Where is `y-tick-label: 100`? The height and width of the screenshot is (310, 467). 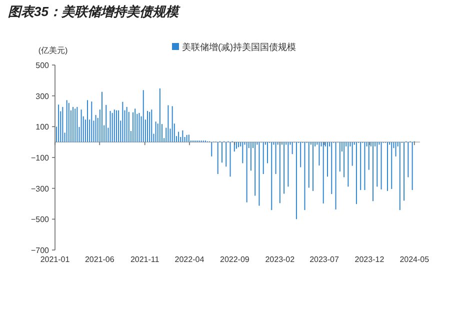
y-tick-label: 100 is located at coordinates (43, 127).